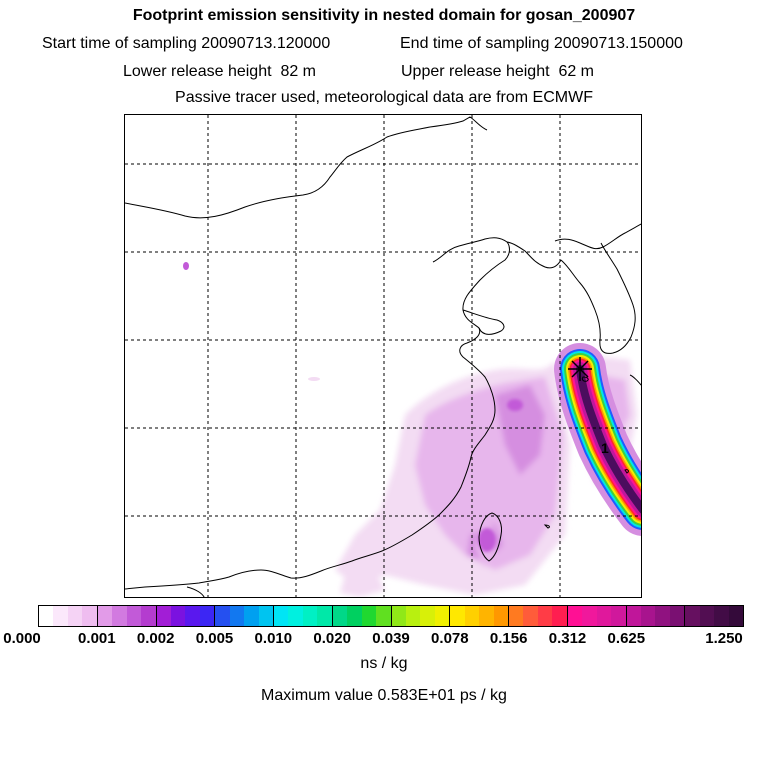  Describe the element at coordinates (585, 379) in the screenshot. I see `jeju-island` at that location.